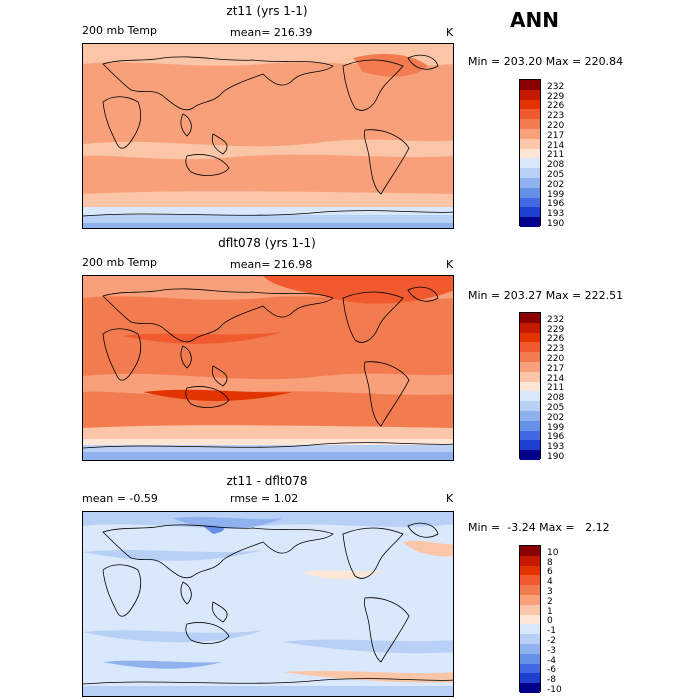 This screenshot has width=700, height=700. What do you see at coordinates (551, 670) in the screenshot?
I see `colorbar-tick-label: -6` at bounding box center [551, 670].